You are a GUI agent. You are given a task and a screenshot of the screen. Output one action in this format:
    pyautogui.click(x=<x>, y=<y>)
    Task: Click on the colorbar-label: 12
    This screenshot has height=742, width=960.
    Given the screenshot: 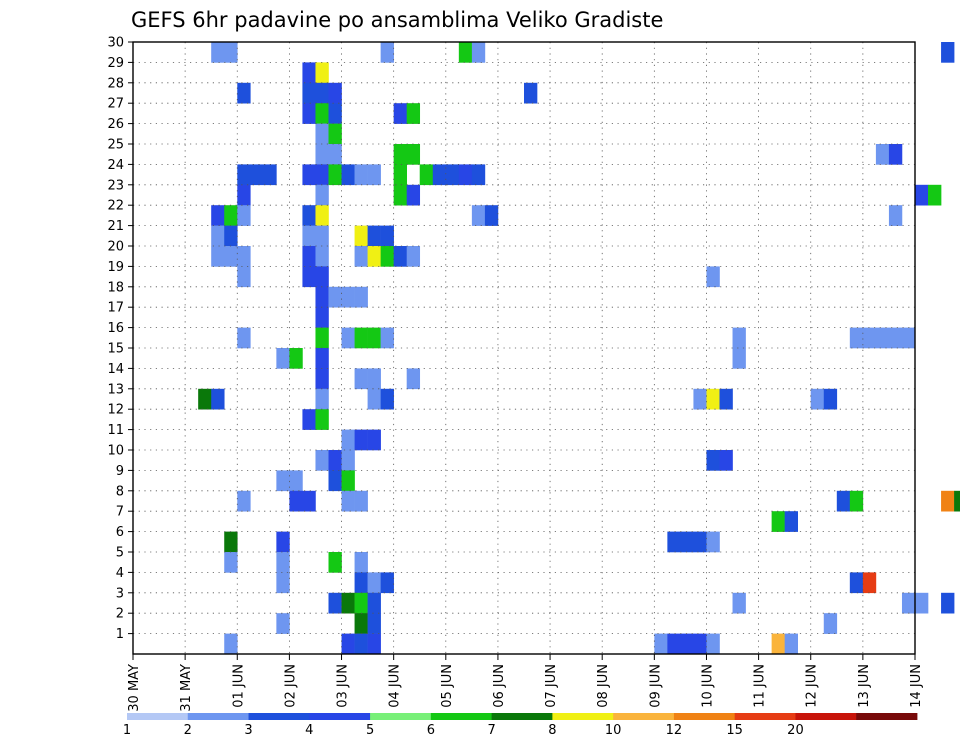 What is the action you would take?
    pyautogui.click(x=674, y=730)
    